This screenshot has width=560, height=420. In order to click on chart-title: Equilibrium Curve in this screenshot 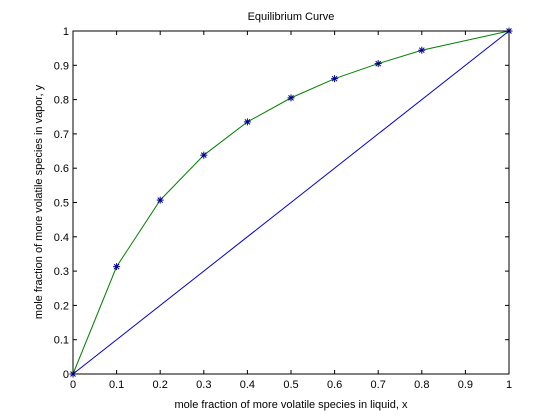, I will do `click(291, 17)`.